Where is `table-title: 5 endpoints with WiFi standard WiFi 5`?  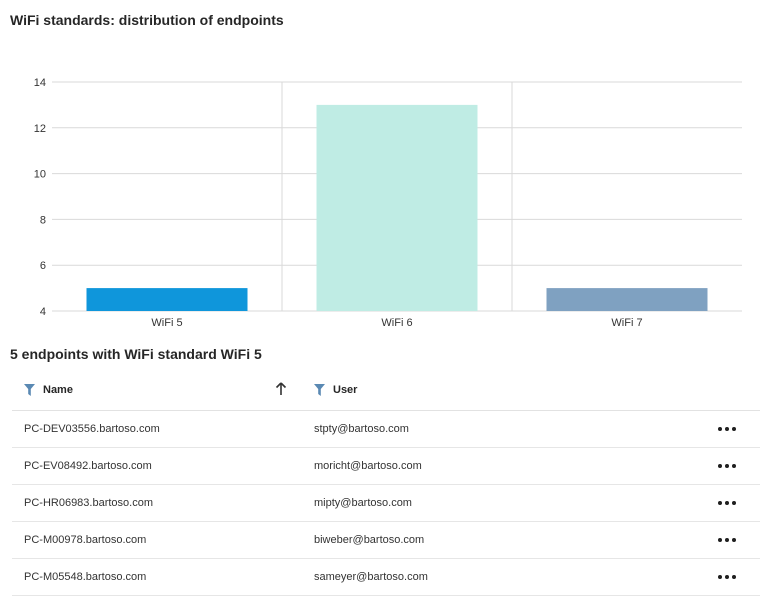
table-title: 5 endpoints with WiFi standard WiFi 5 is located at coordinates (136, 354).